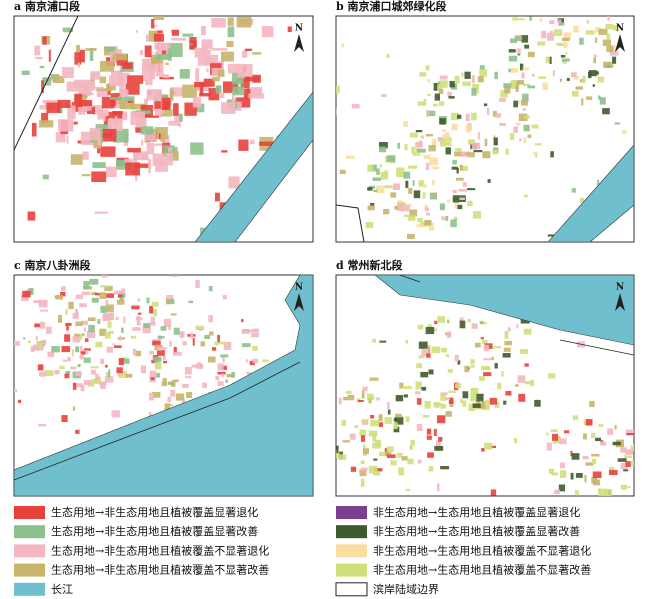 This screenshot has height=599, width=650. What do you see at coordinates (369, 265) in the screenshot?
I see `panel-title: d 常州新北段` at bounding box center [369, 265].